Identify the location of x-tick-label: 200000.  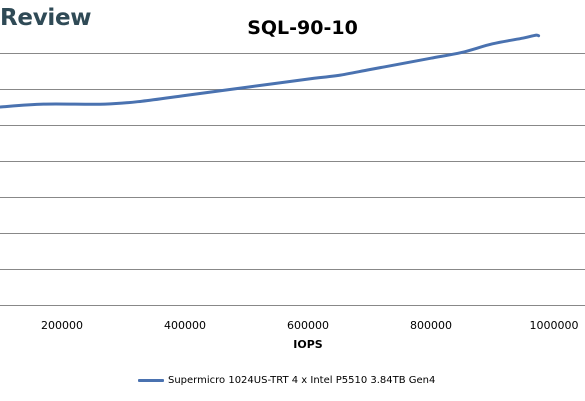
(62, 325).